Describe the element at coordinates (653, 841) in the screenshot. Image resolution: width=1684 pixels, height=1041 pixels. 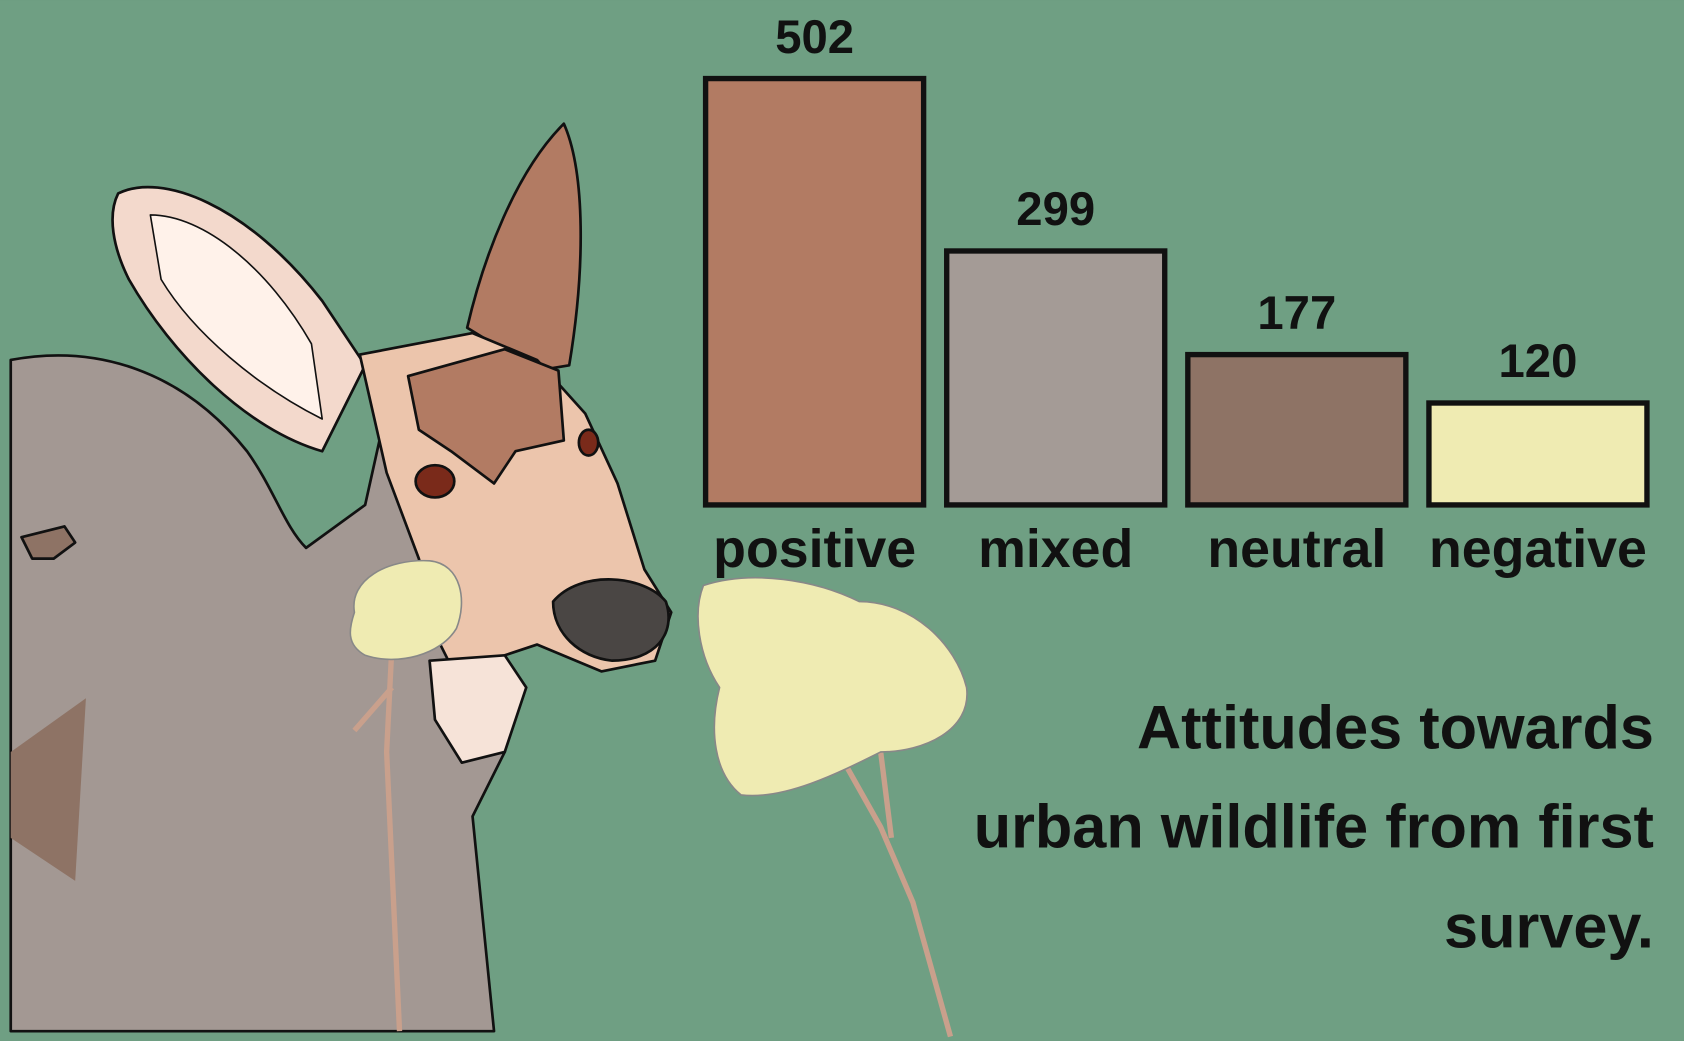
I see `flower-stems` at that location.